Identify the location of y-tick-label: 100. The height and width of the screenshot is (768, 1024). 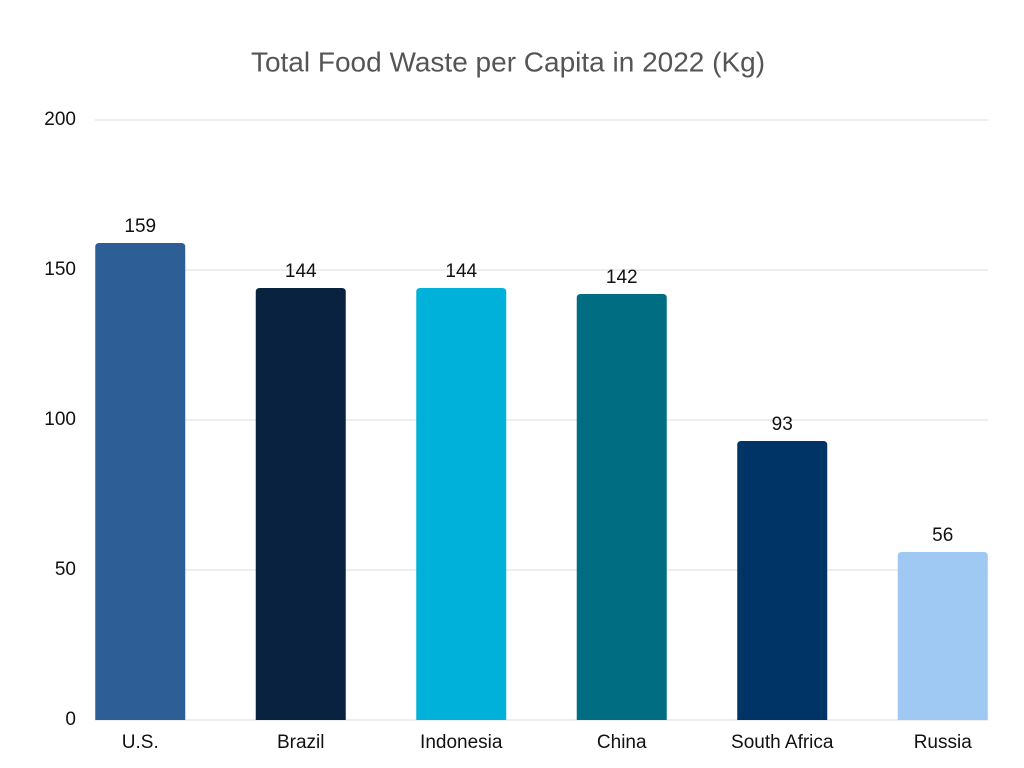
(60, 419).